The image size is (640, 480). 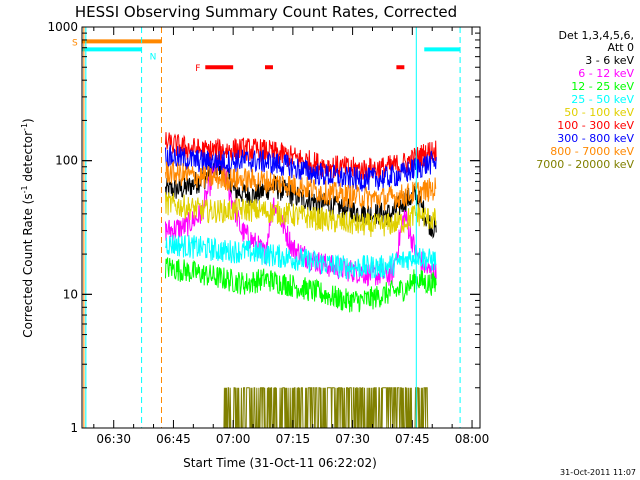 I want to click on legend-entry-9: 7000 - 20000 keV, so click(x=585, y=164).